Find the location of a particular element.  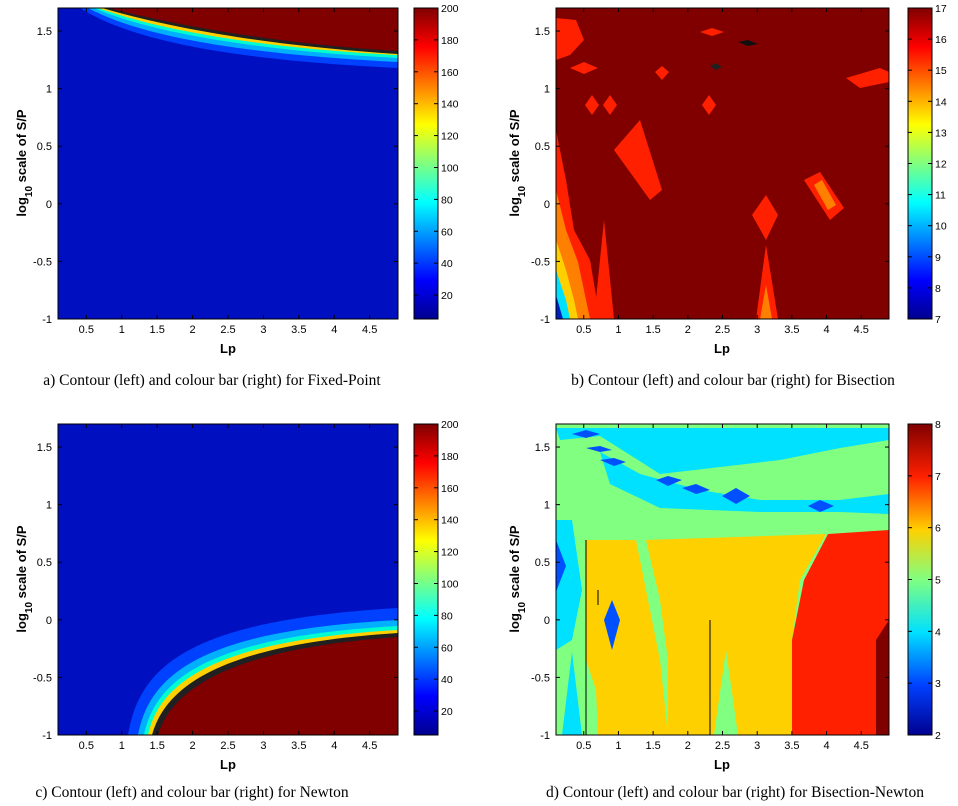

region-d-cyan-band is located at coordinates (744, 483).